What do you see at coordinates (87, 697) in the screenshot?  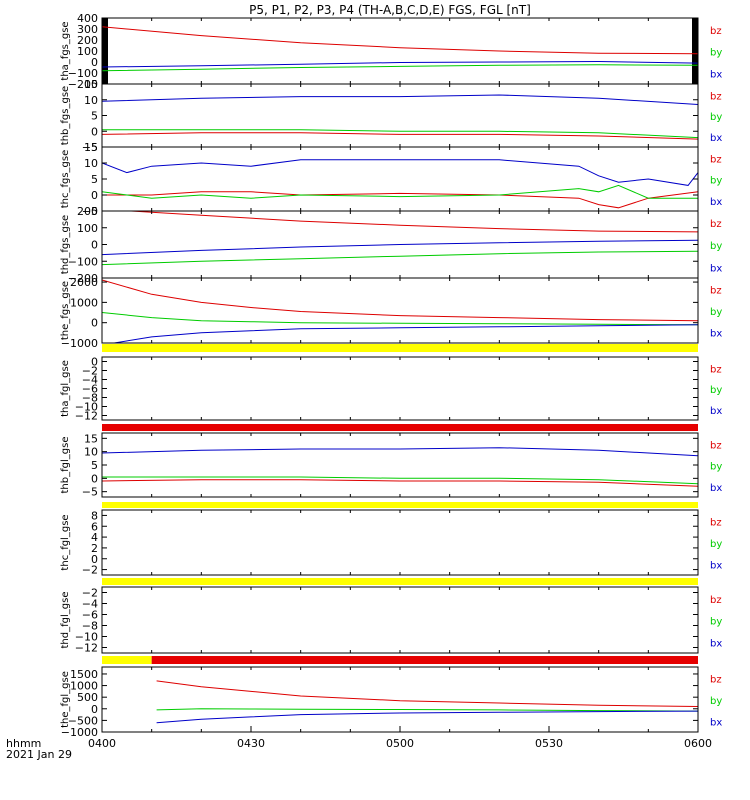 I see `y-tick-label: 500` at bounding box center [87, 697].